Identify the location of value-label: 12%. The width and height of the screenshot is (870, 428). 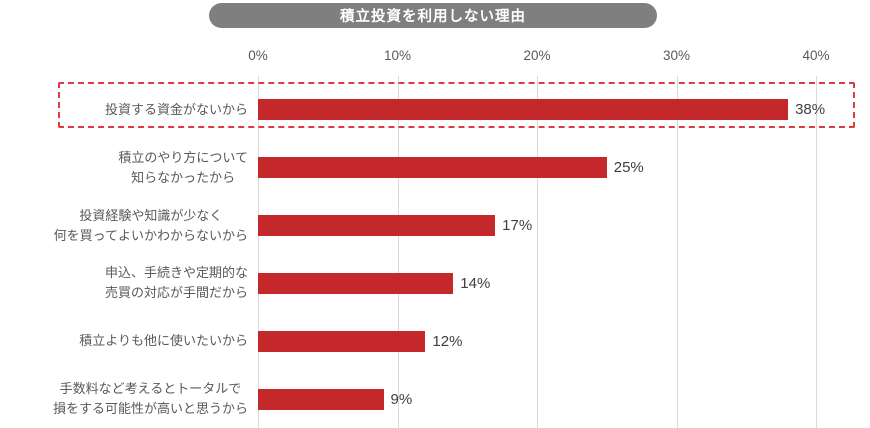
(447, 341).